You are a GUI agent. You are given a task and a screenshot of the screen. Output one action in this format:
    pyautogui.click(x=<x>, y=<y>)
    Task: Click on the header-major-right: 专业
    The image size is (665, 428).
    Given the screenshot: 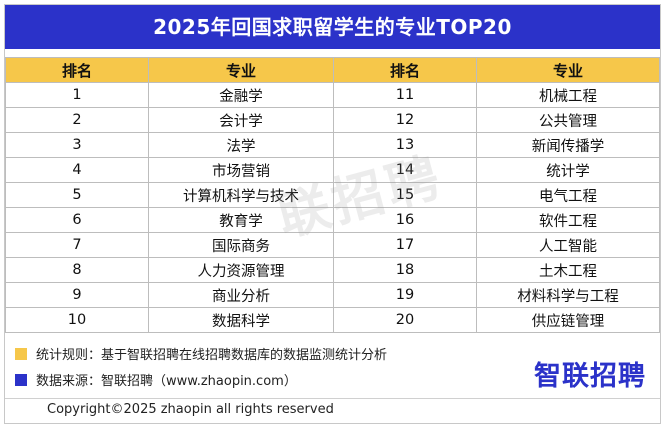 What is the action you would take?
    pyautogui.click(x=568, y=70)
    